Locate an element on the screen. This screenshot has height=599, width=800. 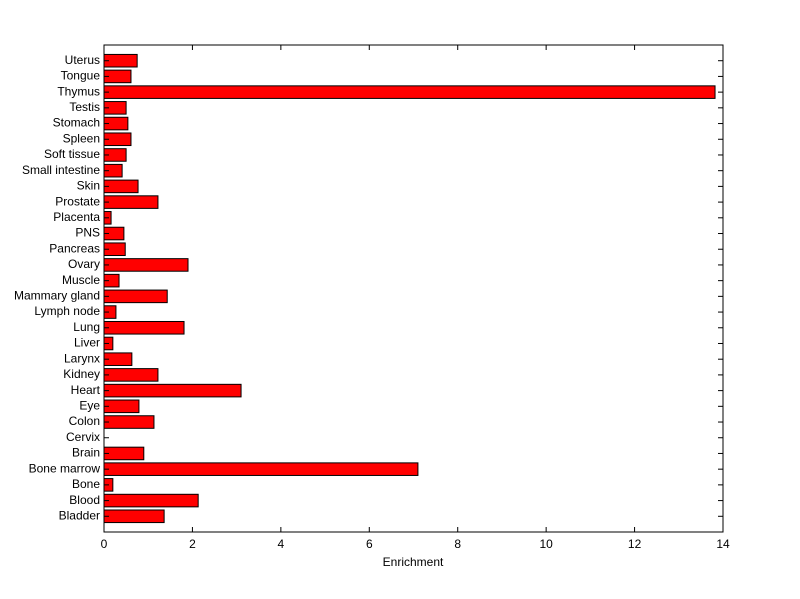
y-tick-label: Thymus is located at coordinates (78, 91).